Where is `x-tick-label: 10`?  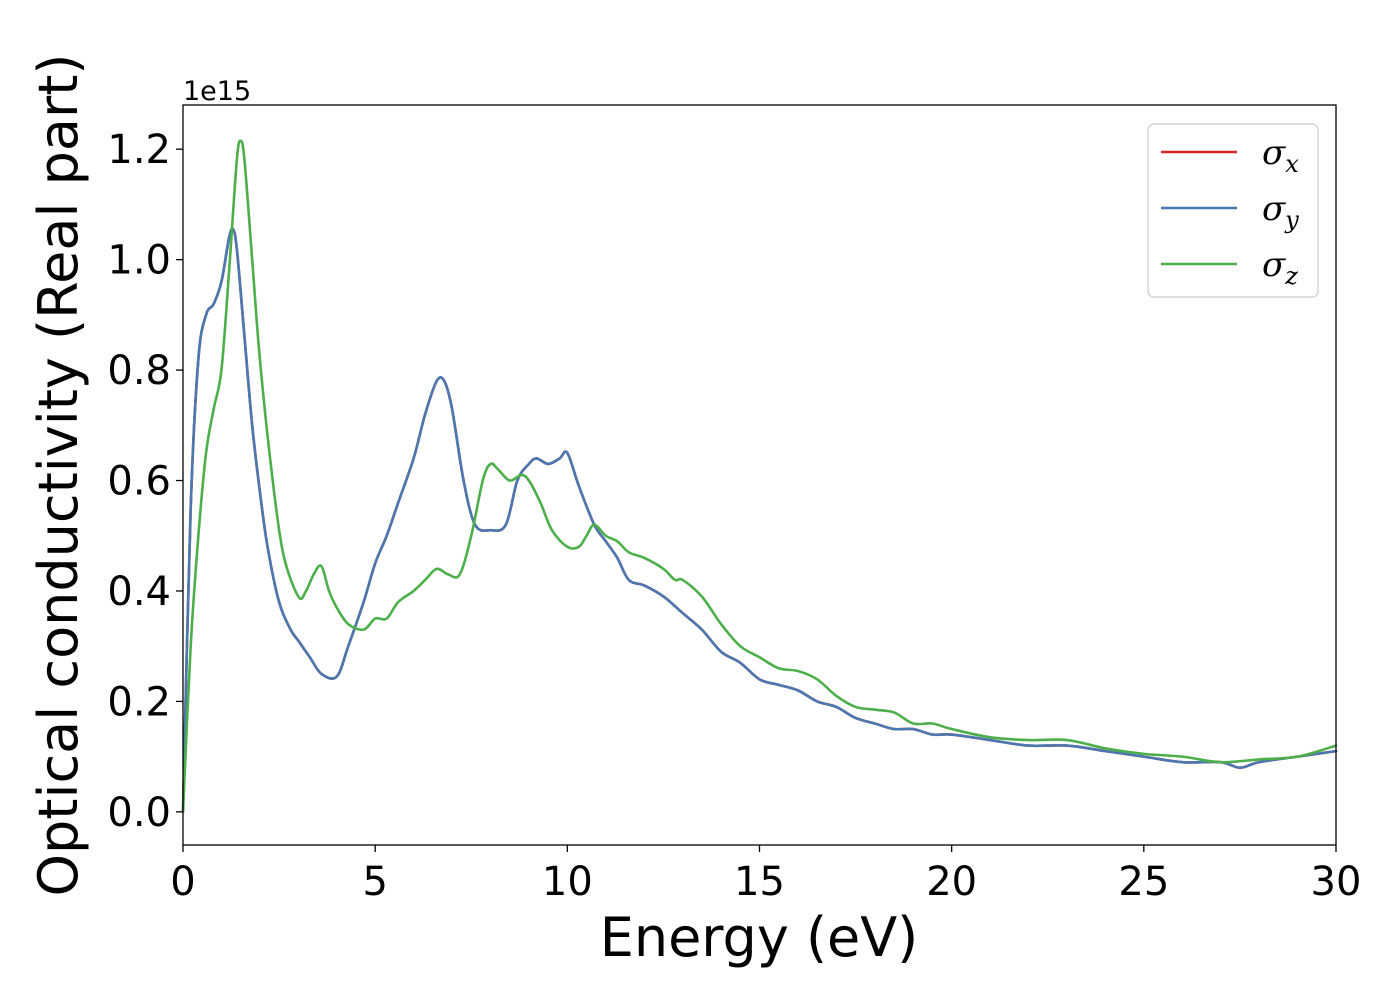 x-tick-label: 10 is located at coordinates (567, 882).